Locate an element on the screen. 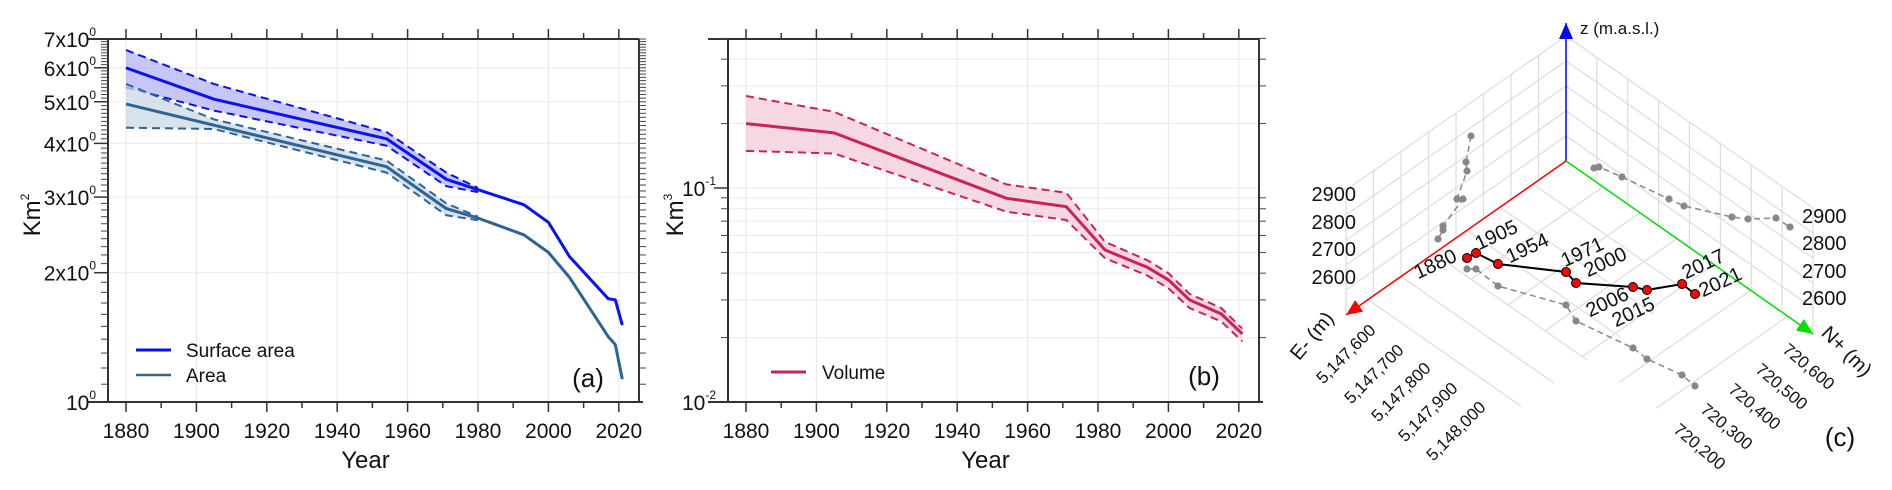  x-tick-label: 1880 is located at coordinates (126, 431).